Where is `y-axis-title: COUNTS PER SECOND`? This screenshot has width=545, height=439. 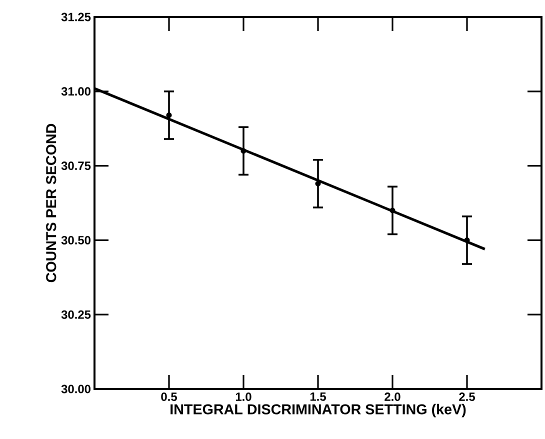
y-axis-title: COUNTS PER SECOND is located at coordinates (51, 203).